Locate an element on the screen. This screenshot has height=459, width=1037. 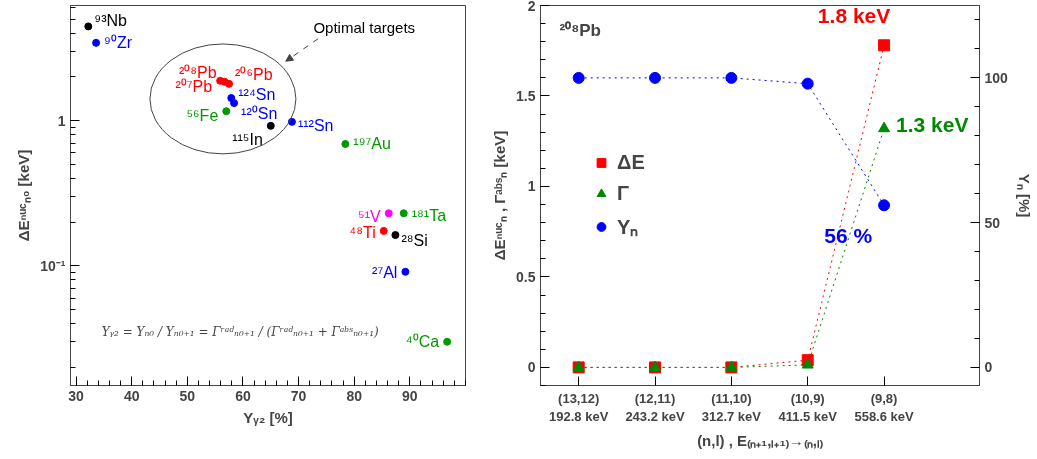
annotation: ⁵¹V is located at coordinates (370, 216).